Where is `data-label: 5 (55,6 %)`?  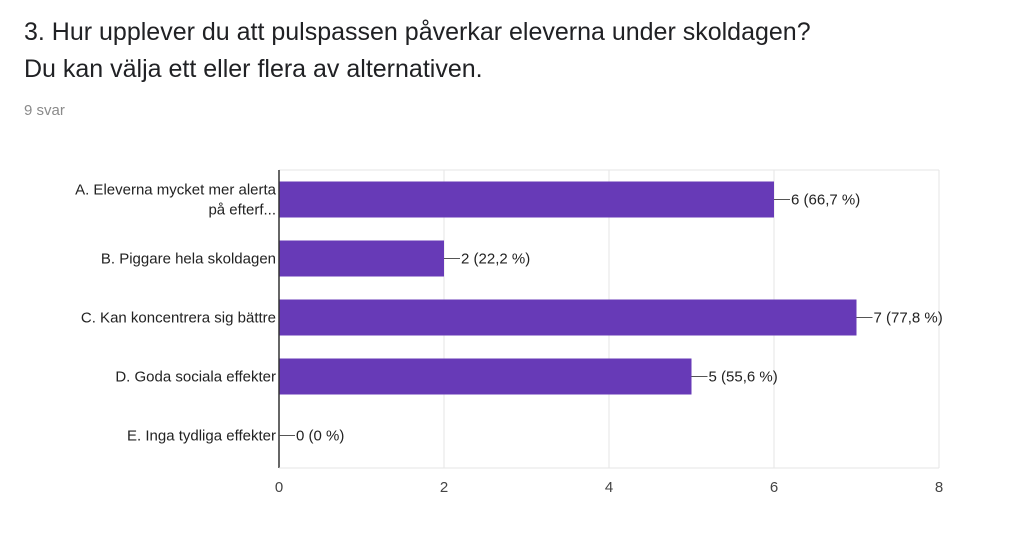 data-label: 5 (55,6 %) is located at coordinates (743, 377).